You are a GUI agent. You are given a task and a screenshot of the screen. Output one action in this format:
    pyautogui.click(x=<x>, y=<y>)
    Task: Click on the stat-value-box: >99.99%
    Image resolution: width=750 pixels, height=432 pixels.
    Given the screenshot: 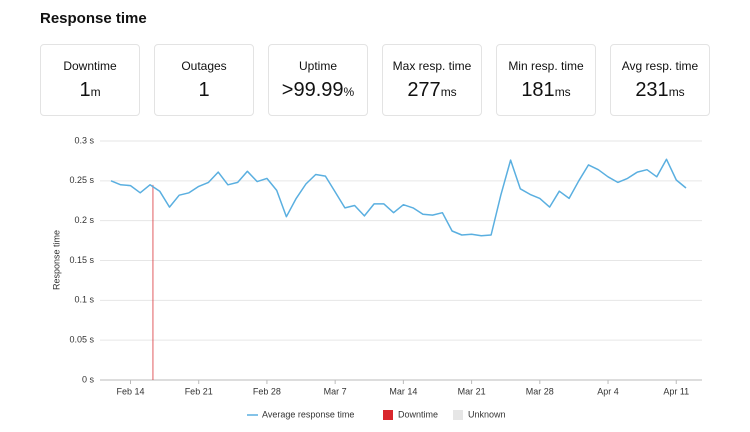 What is the action you would take?
    pyautogui.click(x=318, y=90)
    